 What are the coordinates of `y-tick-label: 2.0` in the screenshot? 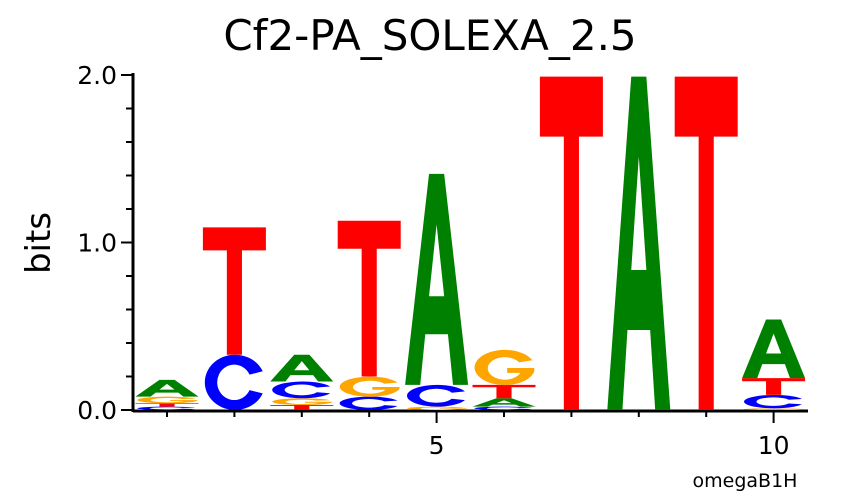 It's located at (97, 75).